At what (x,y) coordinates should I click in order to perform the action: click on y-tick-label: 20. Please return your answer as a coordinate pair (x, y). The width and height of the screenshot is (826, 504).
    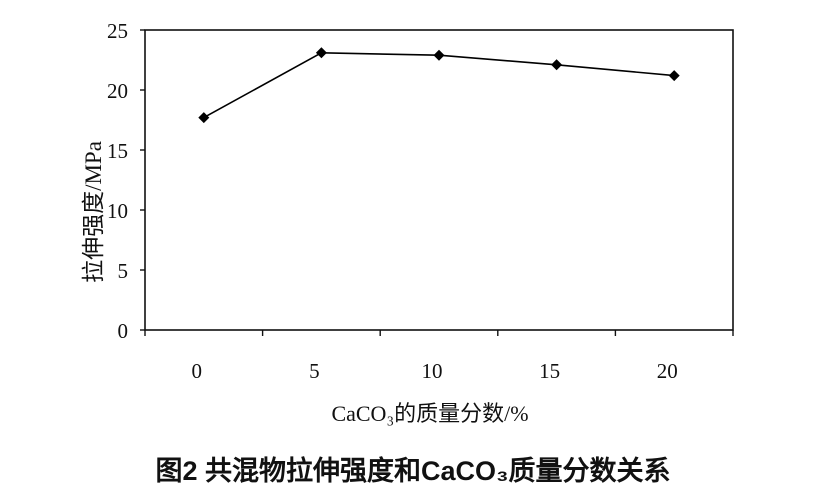
    Looking at the image, I should click on (117, 91).